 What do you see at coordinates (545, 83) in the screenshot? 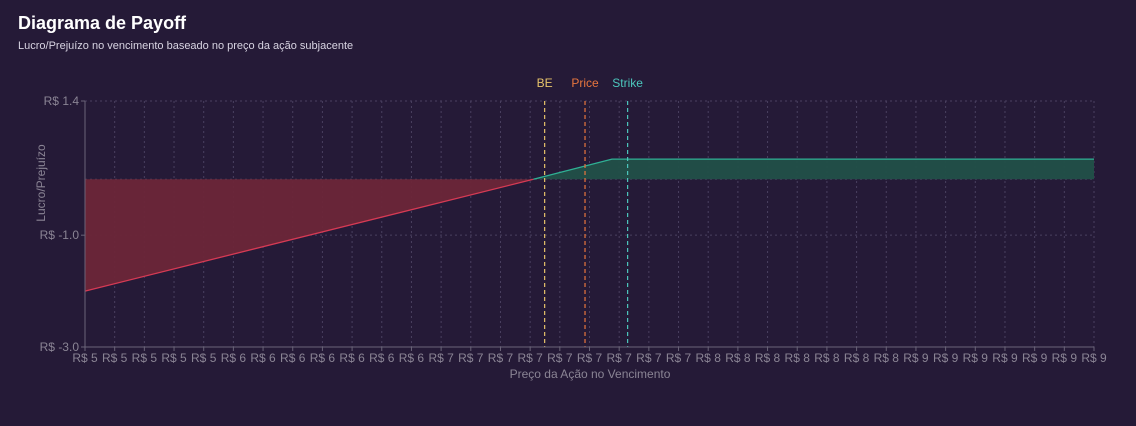
I see `be-marker-label: BE` at bounding box center [545, 83].